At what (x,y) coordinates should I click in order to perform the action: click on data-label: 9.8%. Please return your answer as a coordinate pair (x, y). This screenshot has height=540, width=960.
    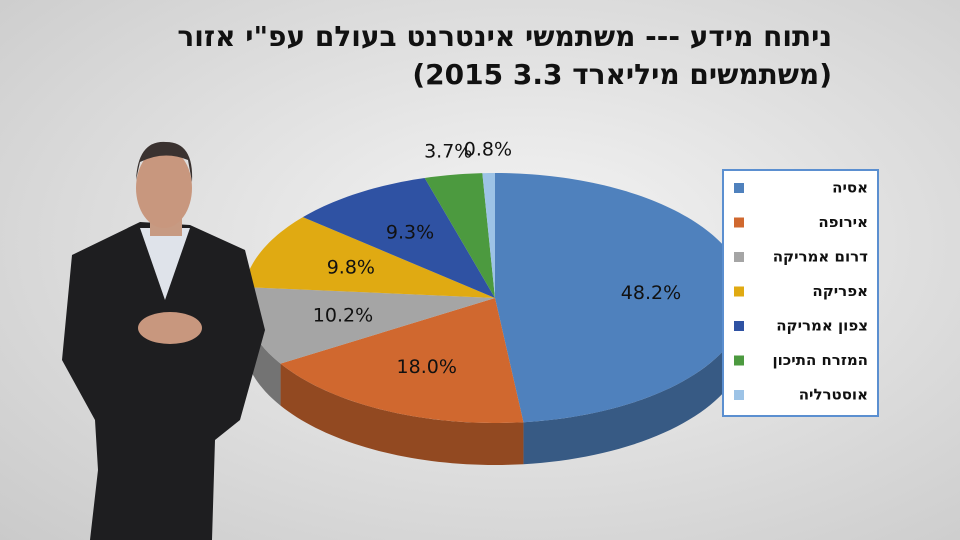
    Looking at the image, I should click on (351, 268).